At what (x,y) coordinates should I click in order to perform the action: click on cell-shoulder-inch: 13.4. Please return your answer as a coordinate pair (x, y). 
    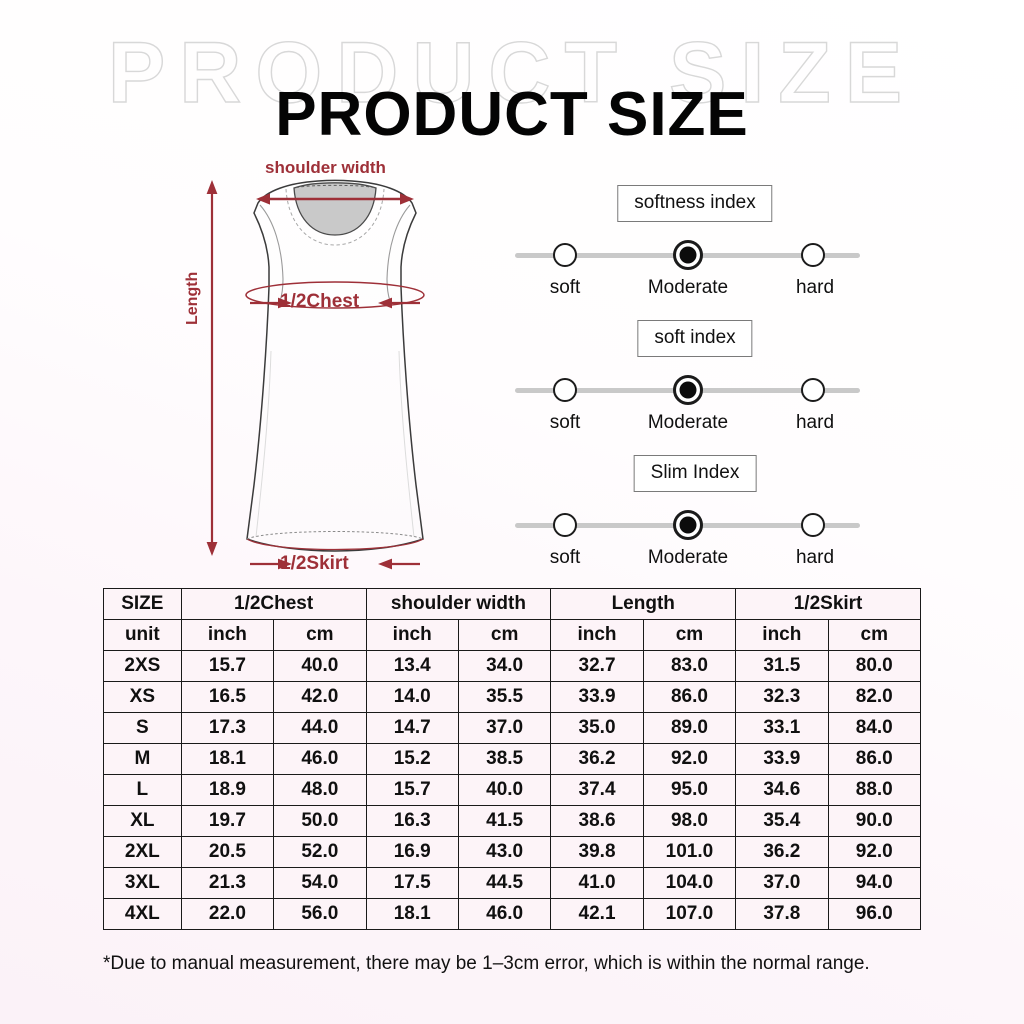
    Looking at the image, I should click on (412, 666).